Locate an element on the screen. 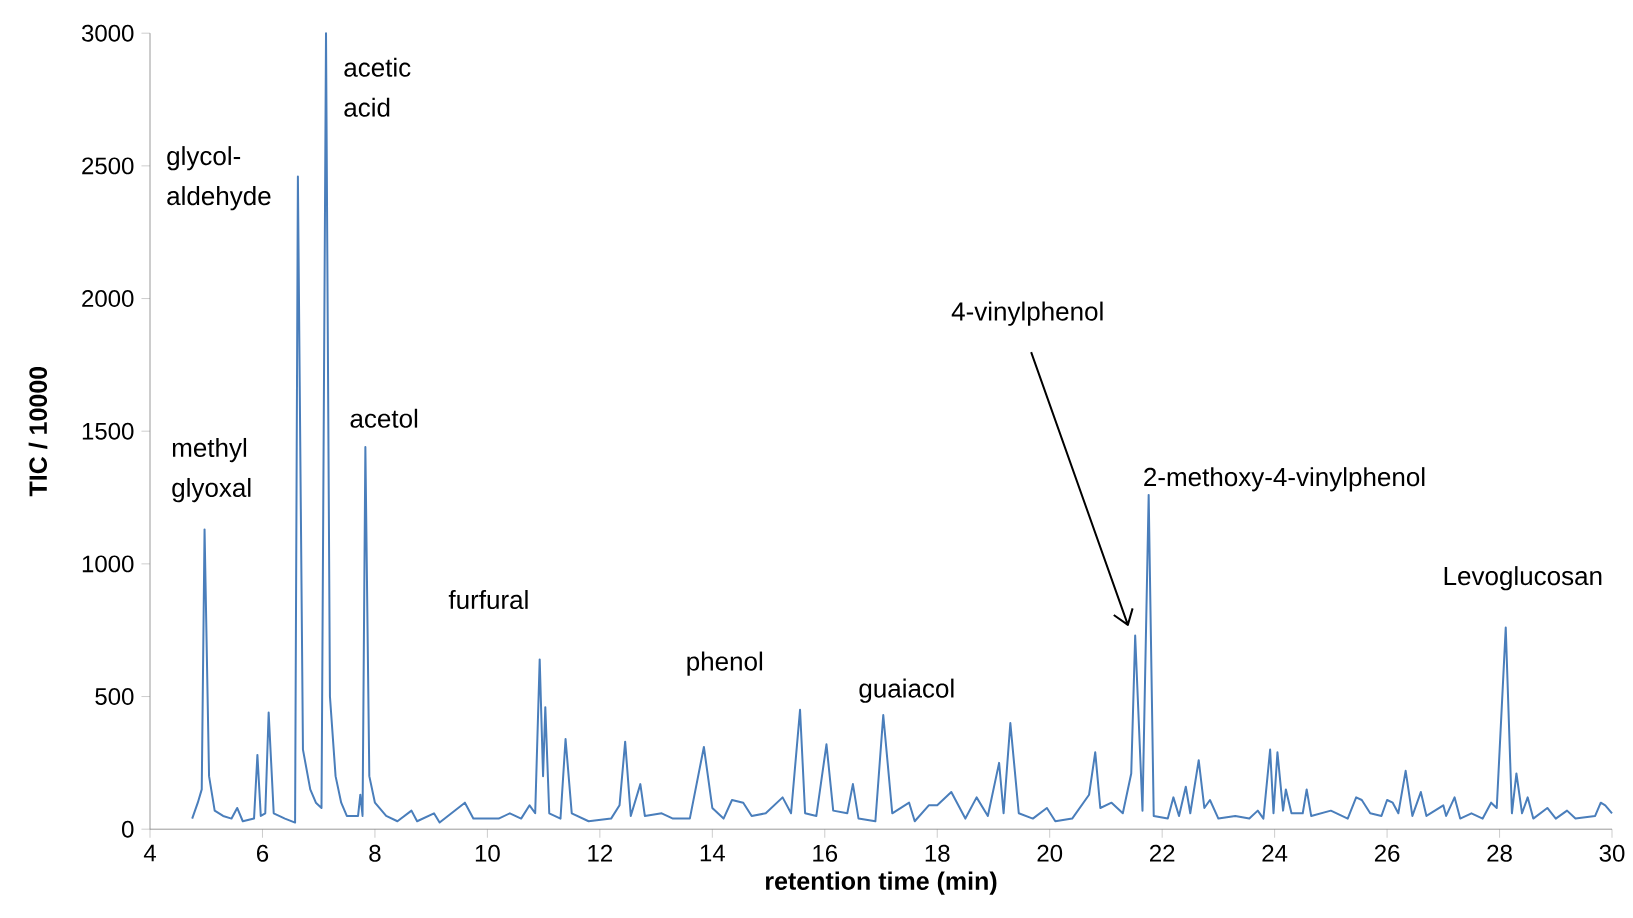  y-tick-label: 1500 is located at coordinates (108, 431).